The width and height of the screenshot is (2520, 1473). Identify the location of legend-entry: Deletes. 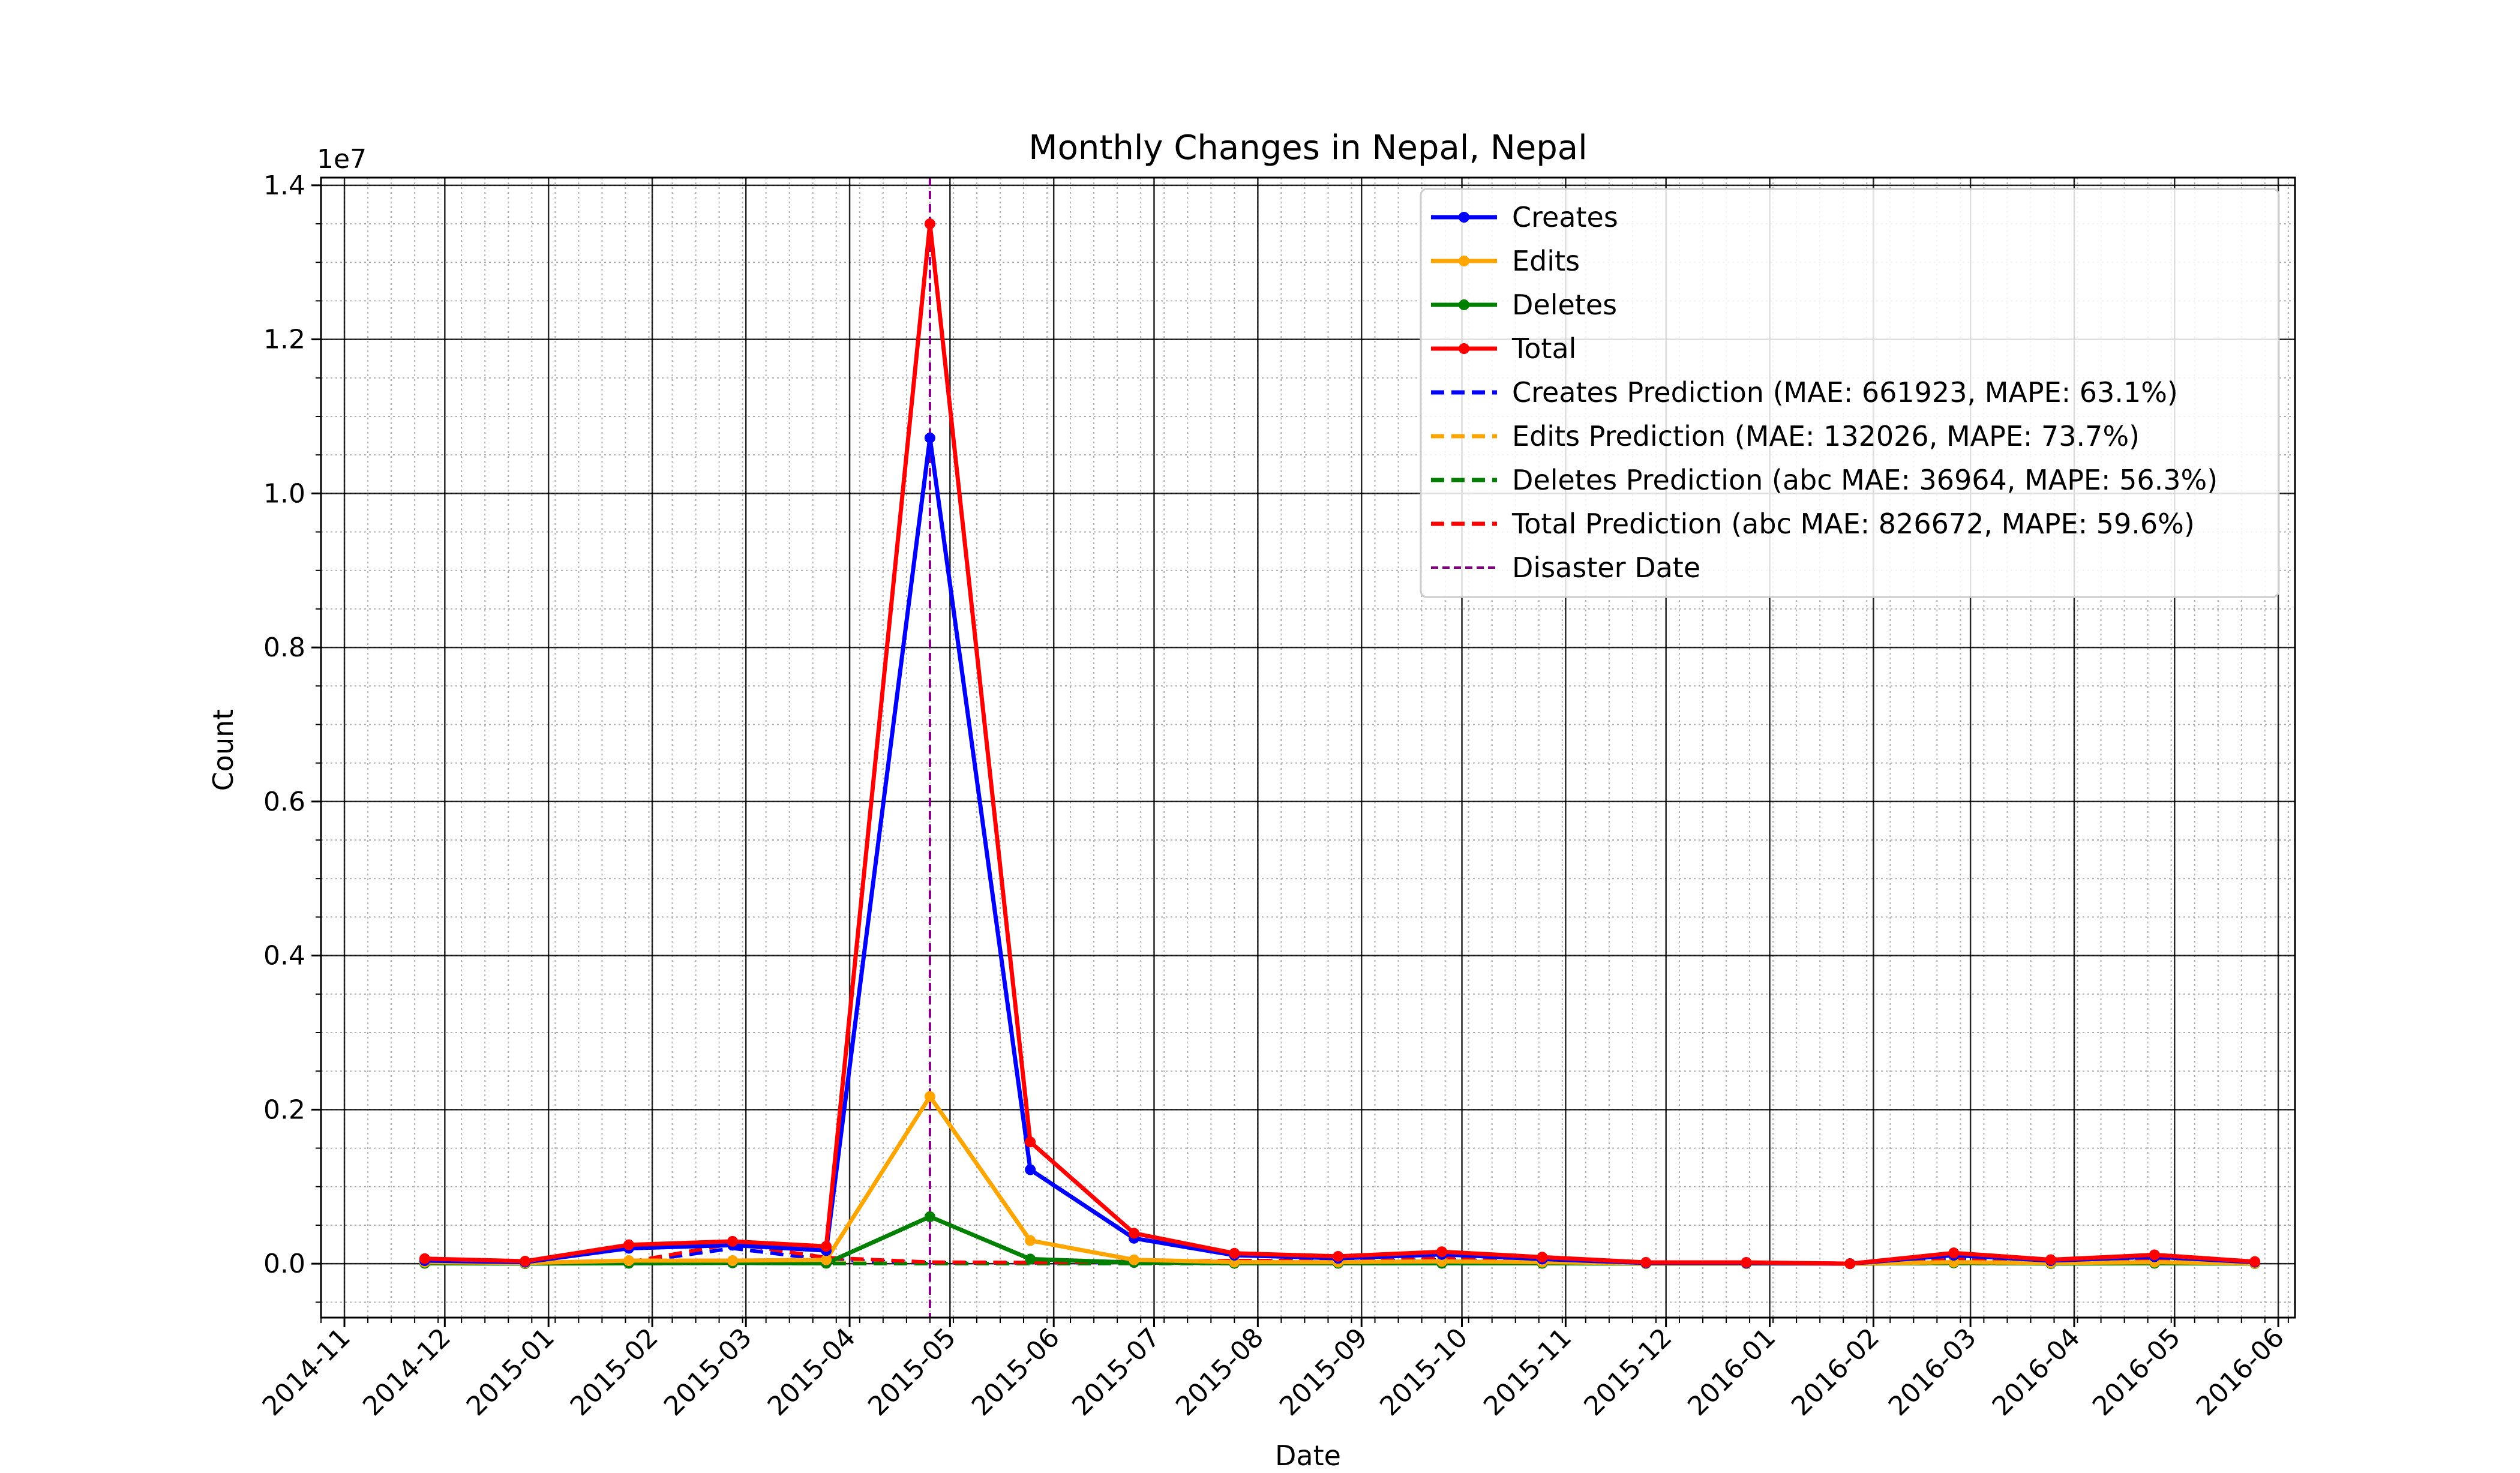
(1524, 305).